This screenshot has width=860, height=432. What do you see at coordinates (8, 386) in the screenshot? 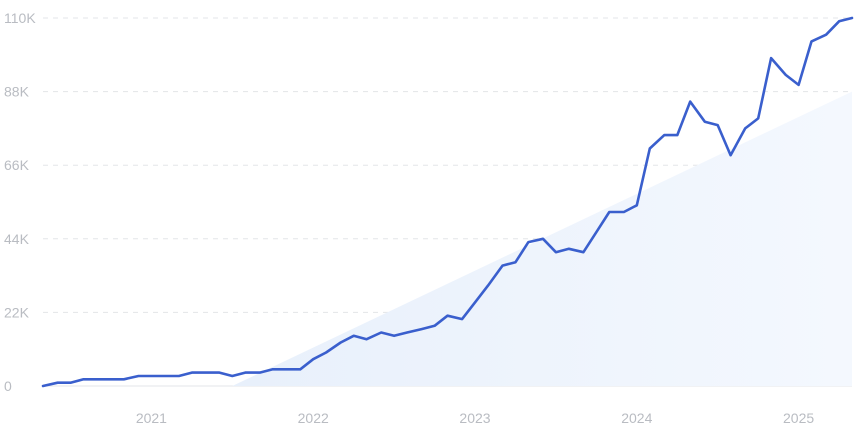
I see `y-tick-label: 0` at bounding box center [8, 386].